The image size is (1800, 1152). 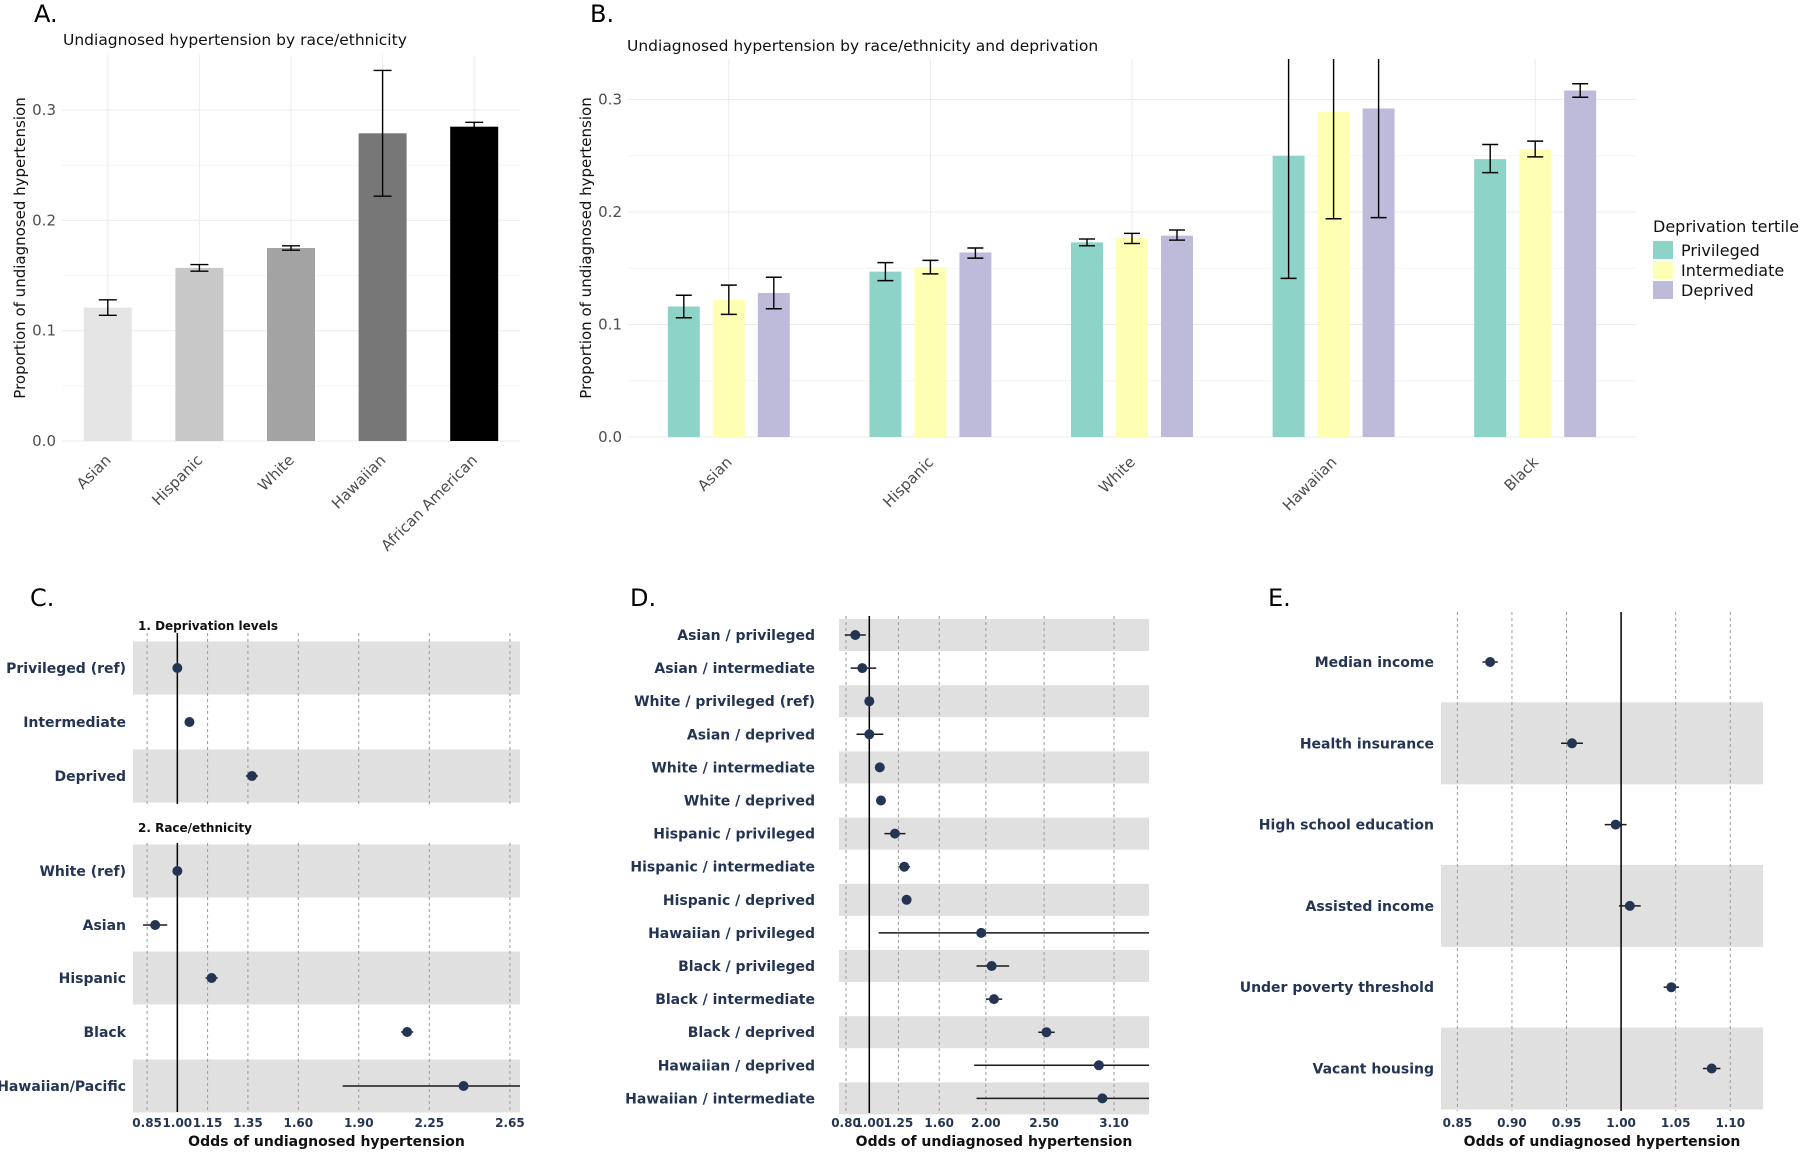 I want to click on x-tick-label: 0.80, so click(x=846, y=1123).